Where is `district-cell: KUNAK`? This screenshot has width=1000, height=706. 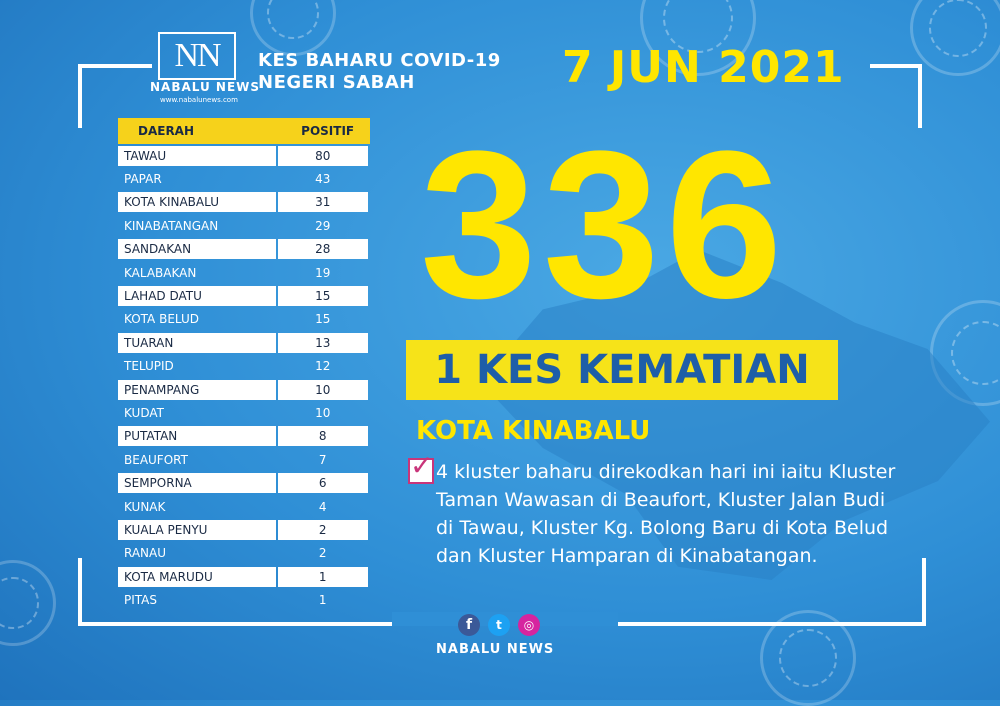 district-cell: KUNAK is located at coordinates (145, 506).